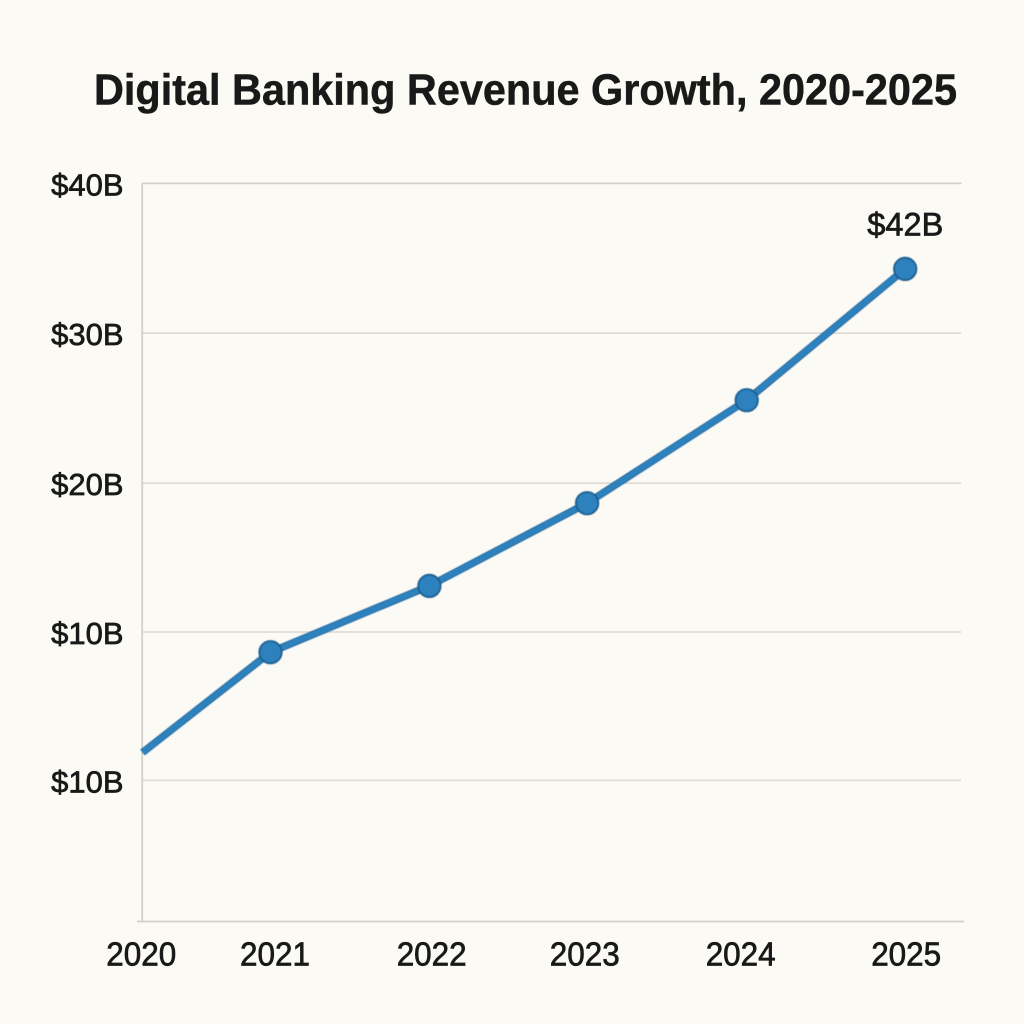 The height and width of the screenshot is (1024, 1024). I want to click on svg-text: 2021, so click(275, 953).